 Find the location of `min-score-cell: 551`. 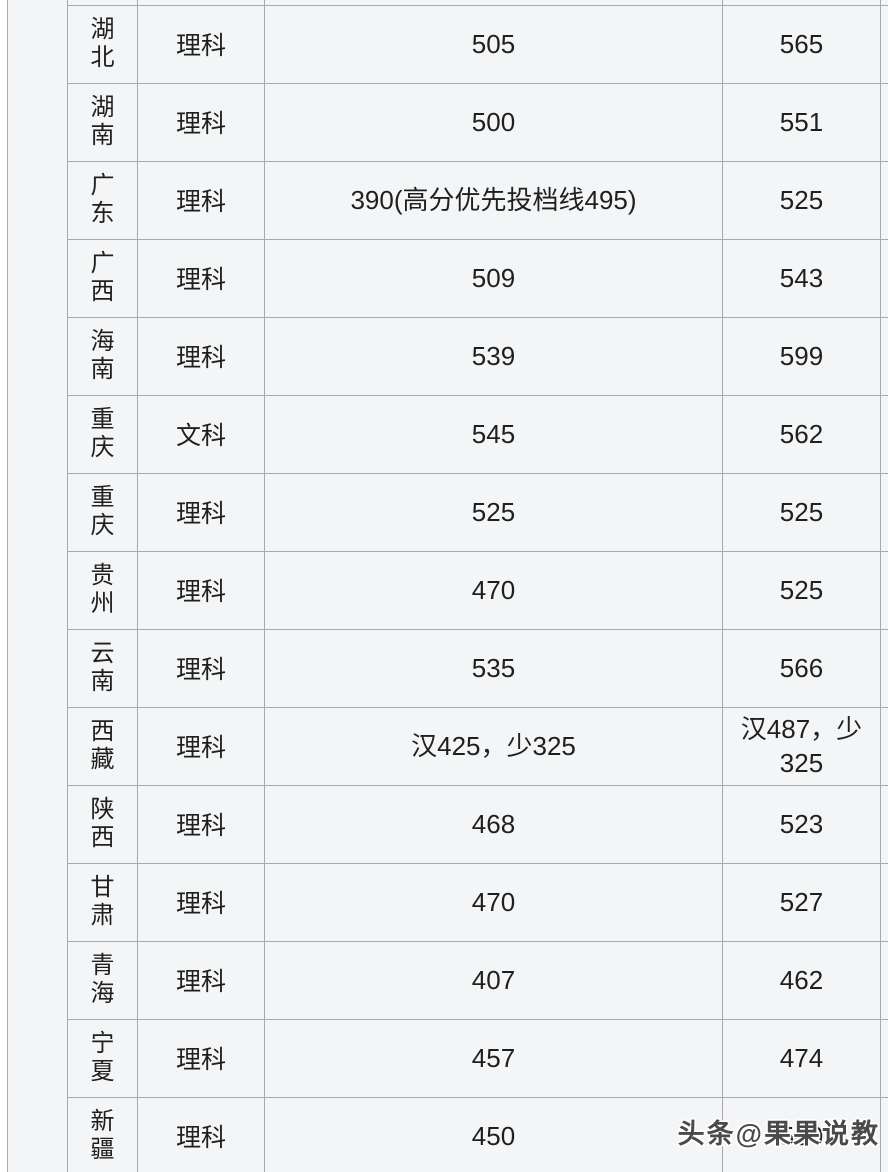

min-score-cell: 551 is located at coordinates (801, 122).